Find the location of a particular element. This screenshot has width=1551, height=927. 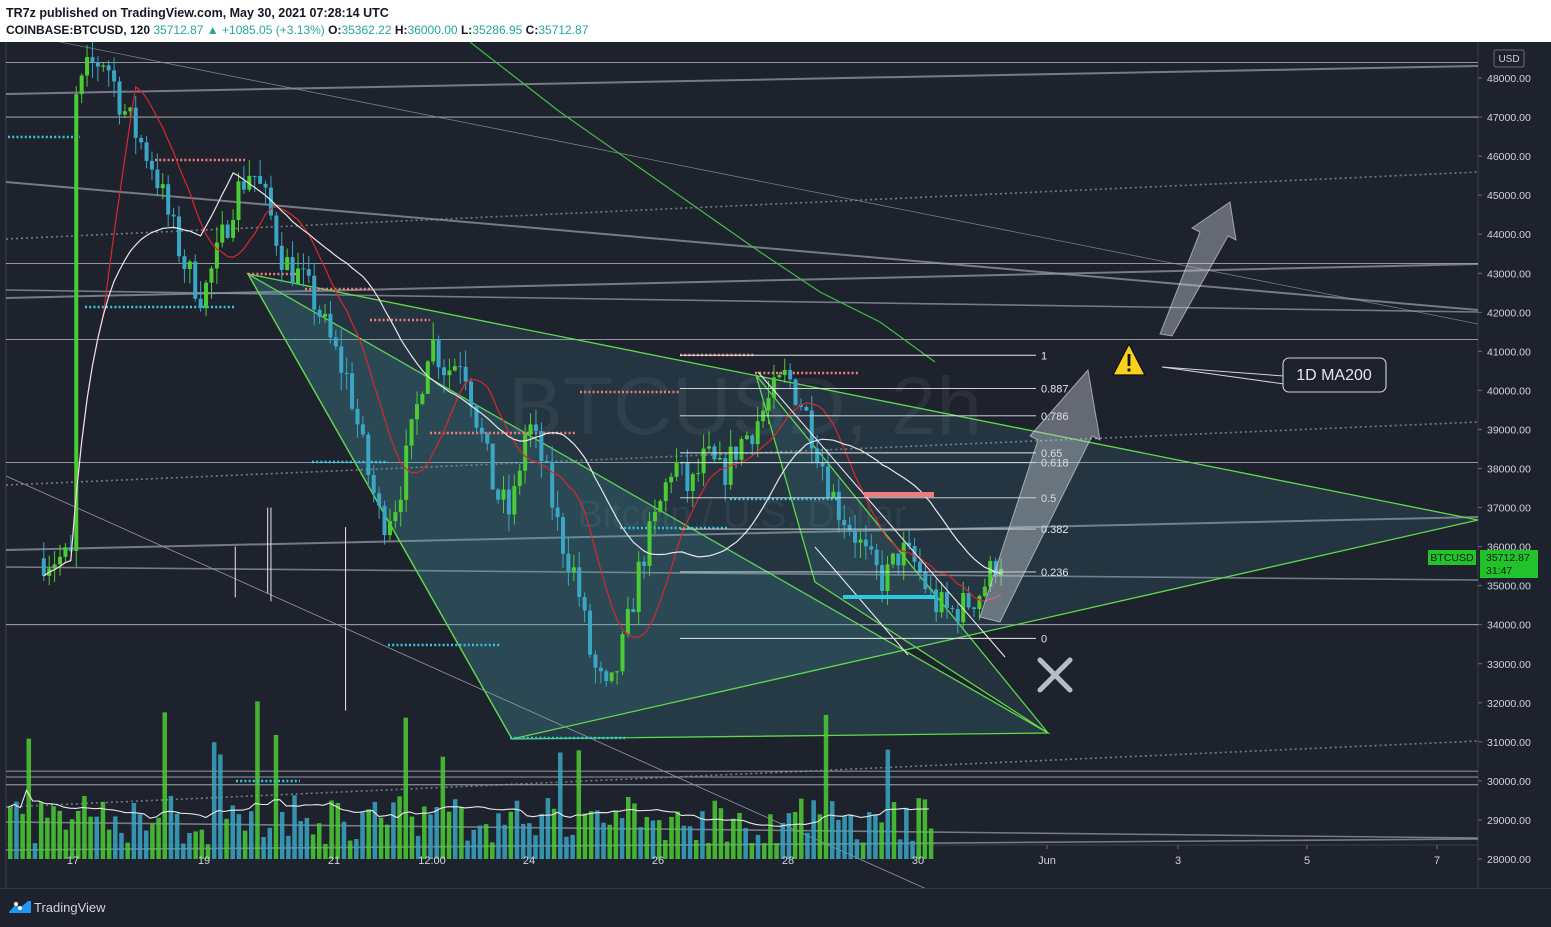

ma200-1d-line is located at coordinates (702, 202).